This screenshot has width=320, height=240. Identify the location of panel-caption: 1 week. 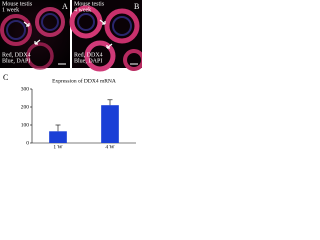
(10, 10).